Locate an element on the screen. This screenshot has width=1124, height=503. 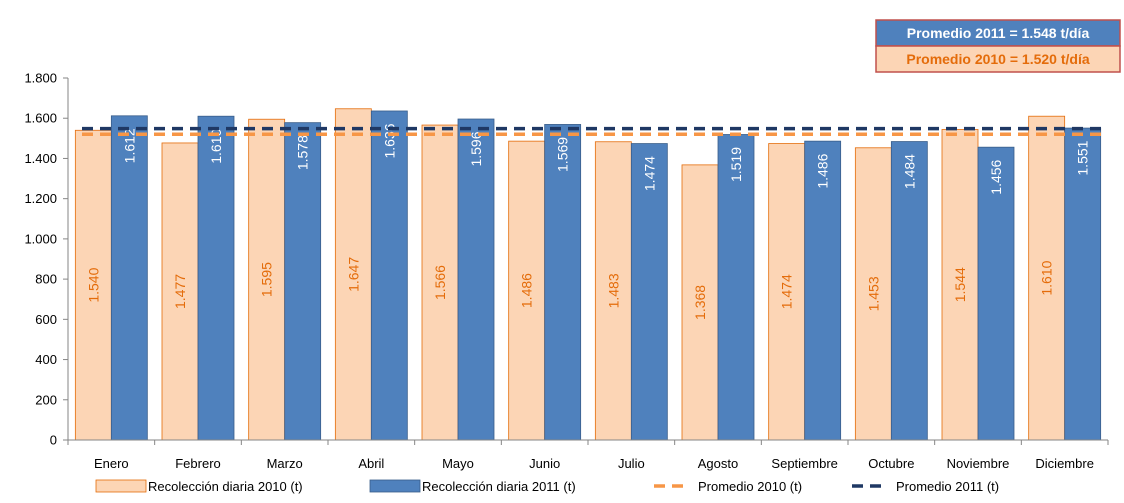
x-tick-label: Junio is located at coordinates (544, 463).